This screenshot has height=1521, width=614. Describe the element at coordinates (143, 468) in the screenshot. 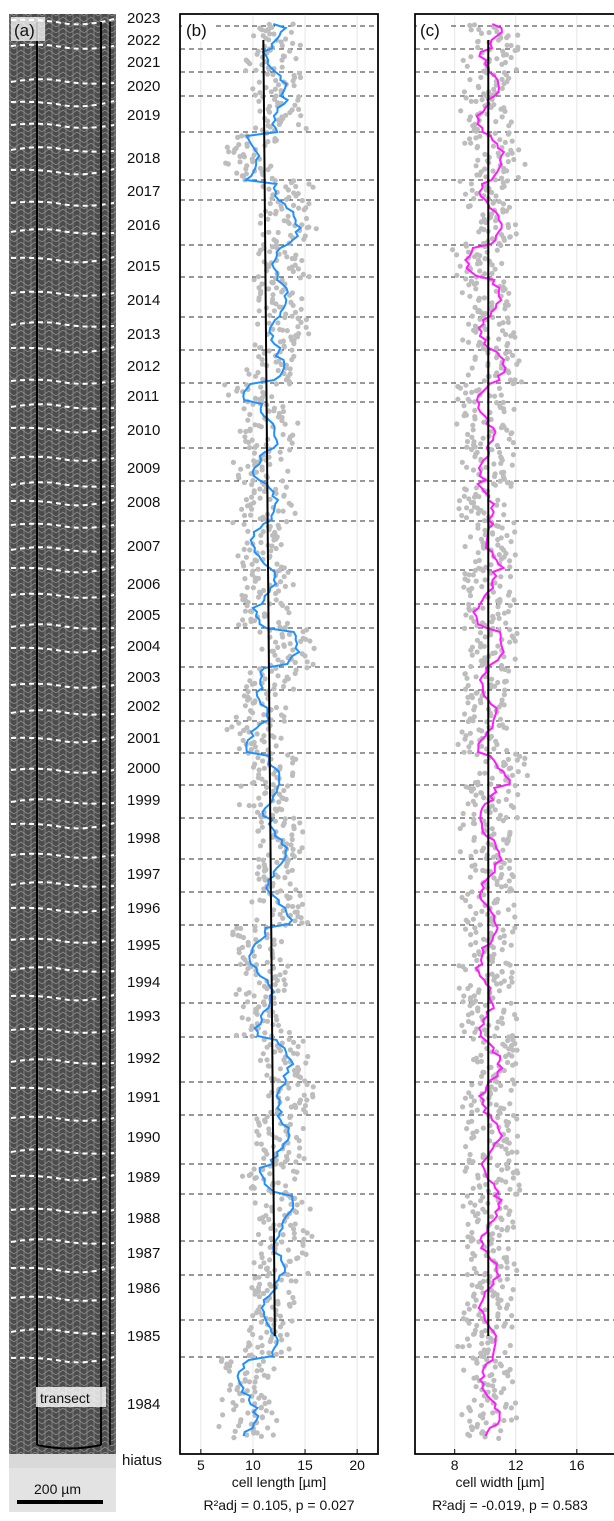

I see `year-label: 2009` at that location.